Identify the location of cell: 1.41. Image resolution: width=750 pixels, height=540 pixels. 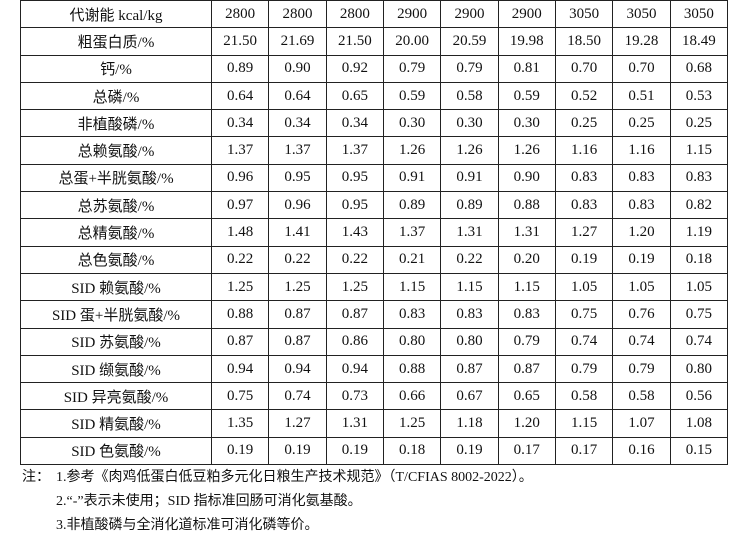
(297, 232).